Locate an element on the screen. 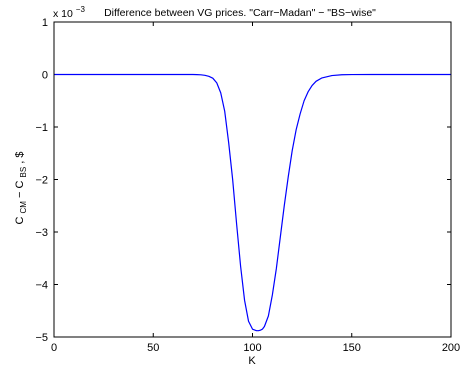  x-tick-label: 50 is located at coordinates (153, 348).